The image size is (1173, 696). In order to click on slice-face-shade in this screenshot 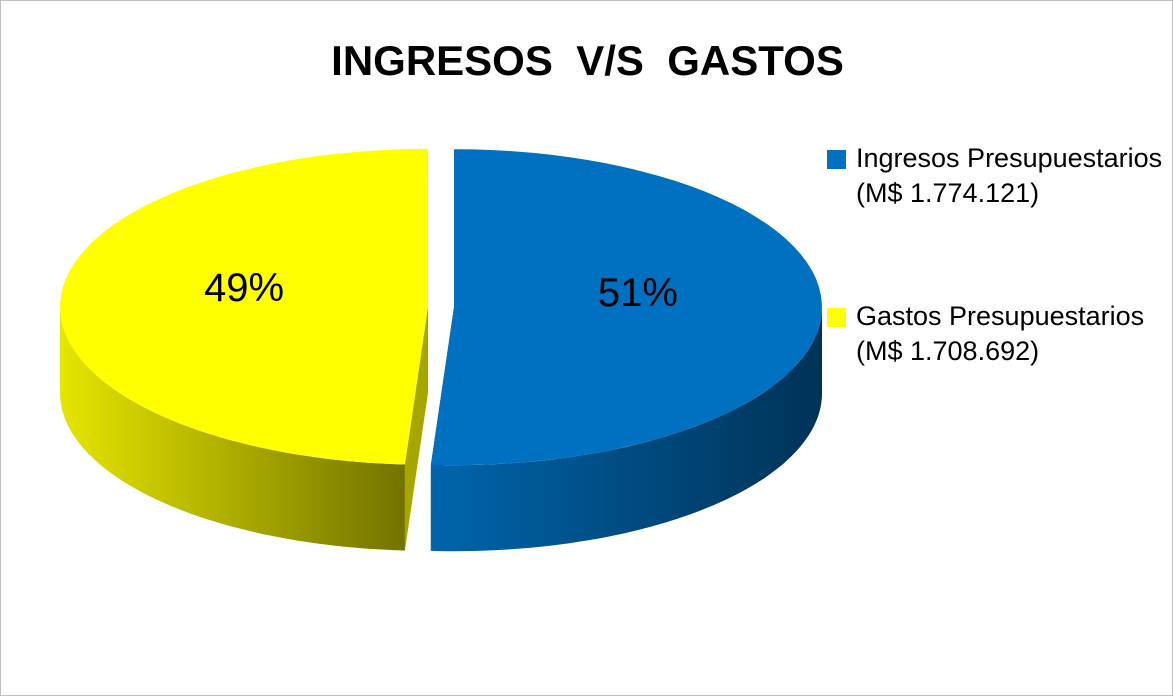, I will do `click(416, 428)`.